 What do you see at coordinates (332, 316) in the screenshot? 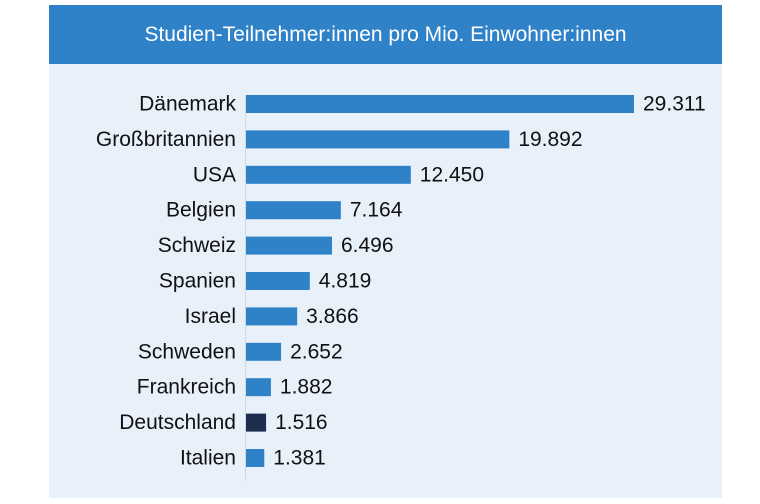
I see `value-label: 3.866` at bounding box center [332, 316].